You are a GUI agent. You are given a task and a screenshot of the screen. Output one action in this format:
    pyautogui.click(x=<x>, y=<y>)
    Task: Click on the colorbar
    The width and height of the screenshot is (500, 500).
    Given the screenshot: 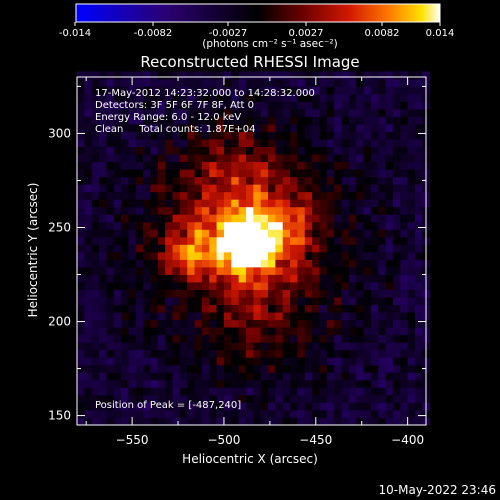 What is the action you would take?
    pyautogui.click(x=258, y=13)
    